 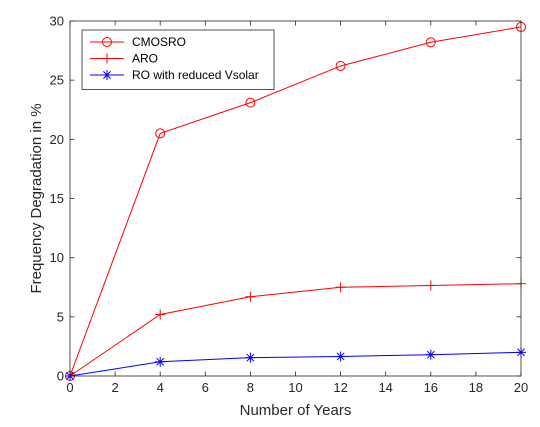 I want to click on y-tick-label: 30, so click(x=57, y=21).